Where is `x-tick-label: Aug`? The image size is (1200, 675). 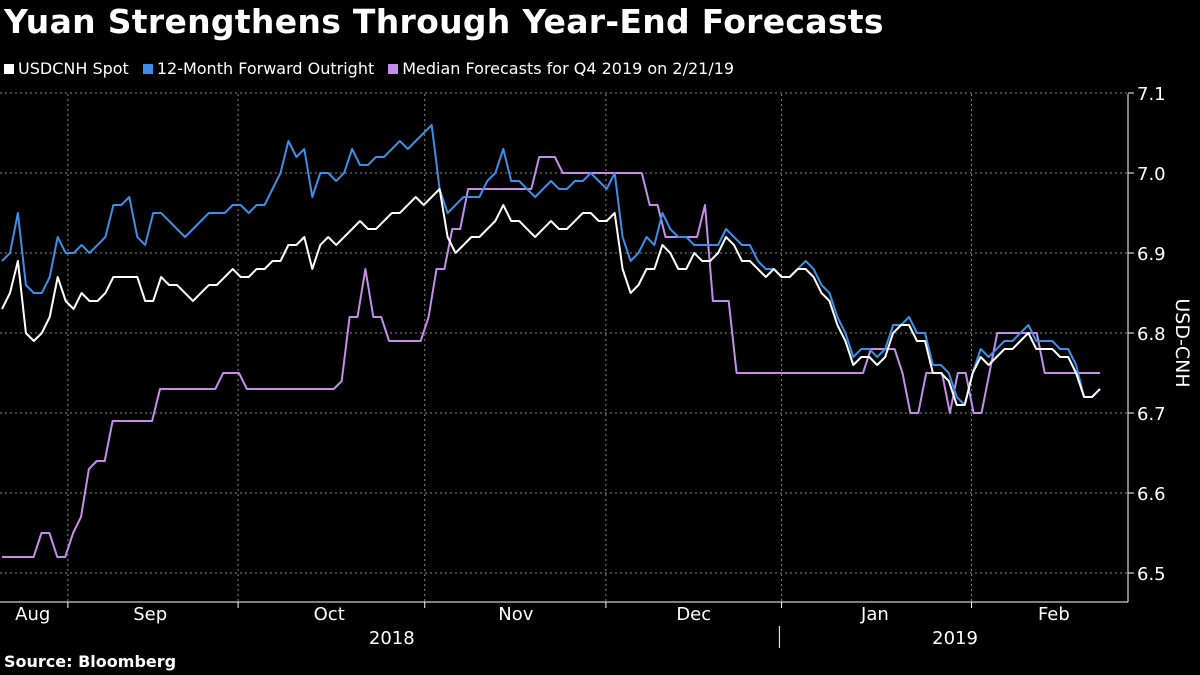 x-tick-label: Aug is located at coordinates (32, 614).